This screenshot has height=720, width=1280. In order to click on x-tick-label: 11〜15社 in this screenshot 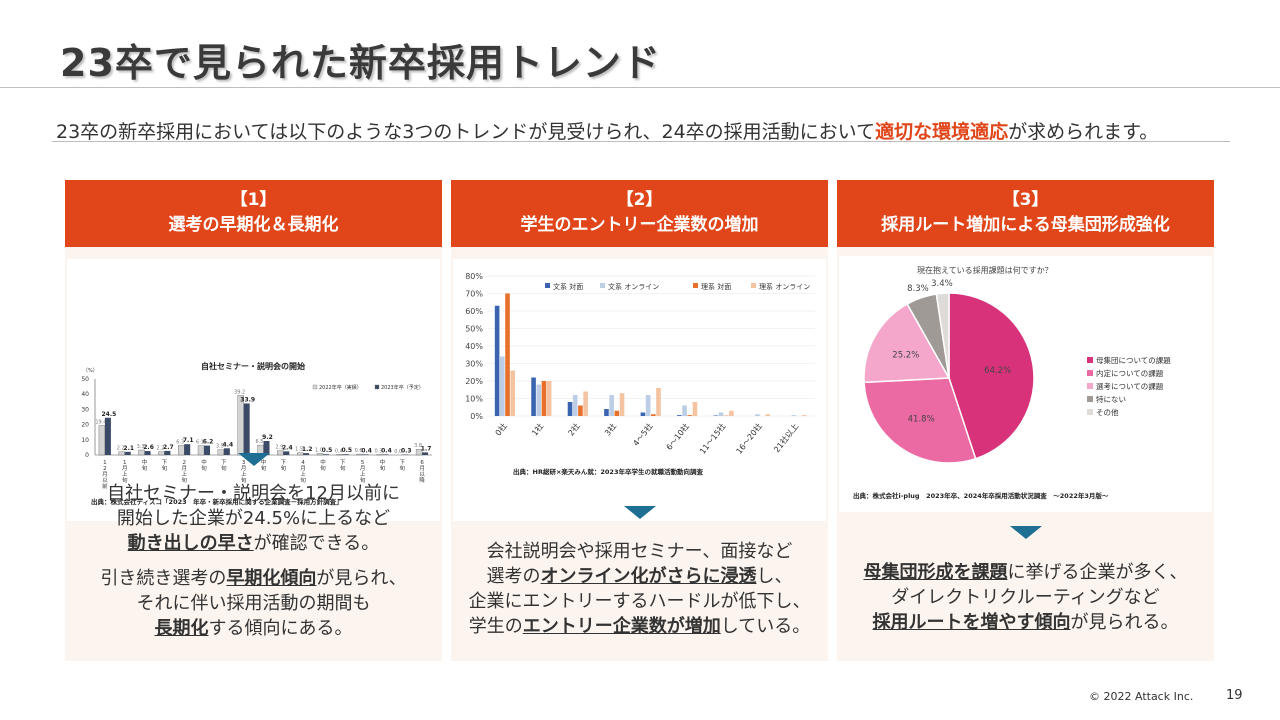, I will do `click(712, 438)`.